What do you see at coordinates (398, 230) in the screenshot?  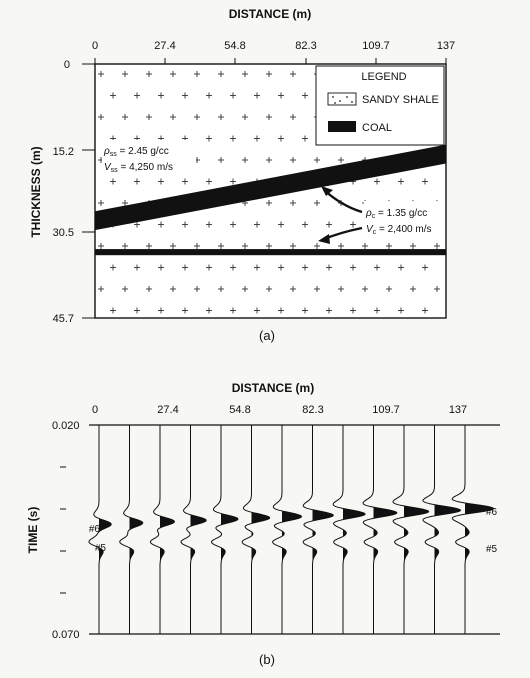 I see `coal-velocity-label: Vc = 2,400 m/s` at bounding box center [398, 230].